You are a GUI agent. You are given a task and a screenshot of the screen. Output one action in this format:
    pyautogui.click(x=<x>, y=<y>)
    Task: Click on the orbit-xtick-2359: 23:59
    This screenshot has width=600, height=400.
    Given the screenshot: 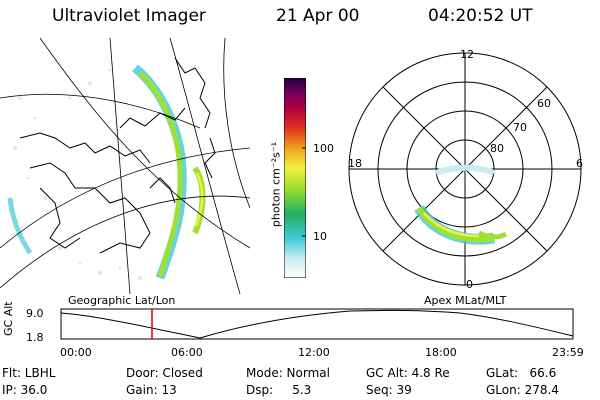 What is the action you would take?
    pyautogui.click(x=568, y=352)
    